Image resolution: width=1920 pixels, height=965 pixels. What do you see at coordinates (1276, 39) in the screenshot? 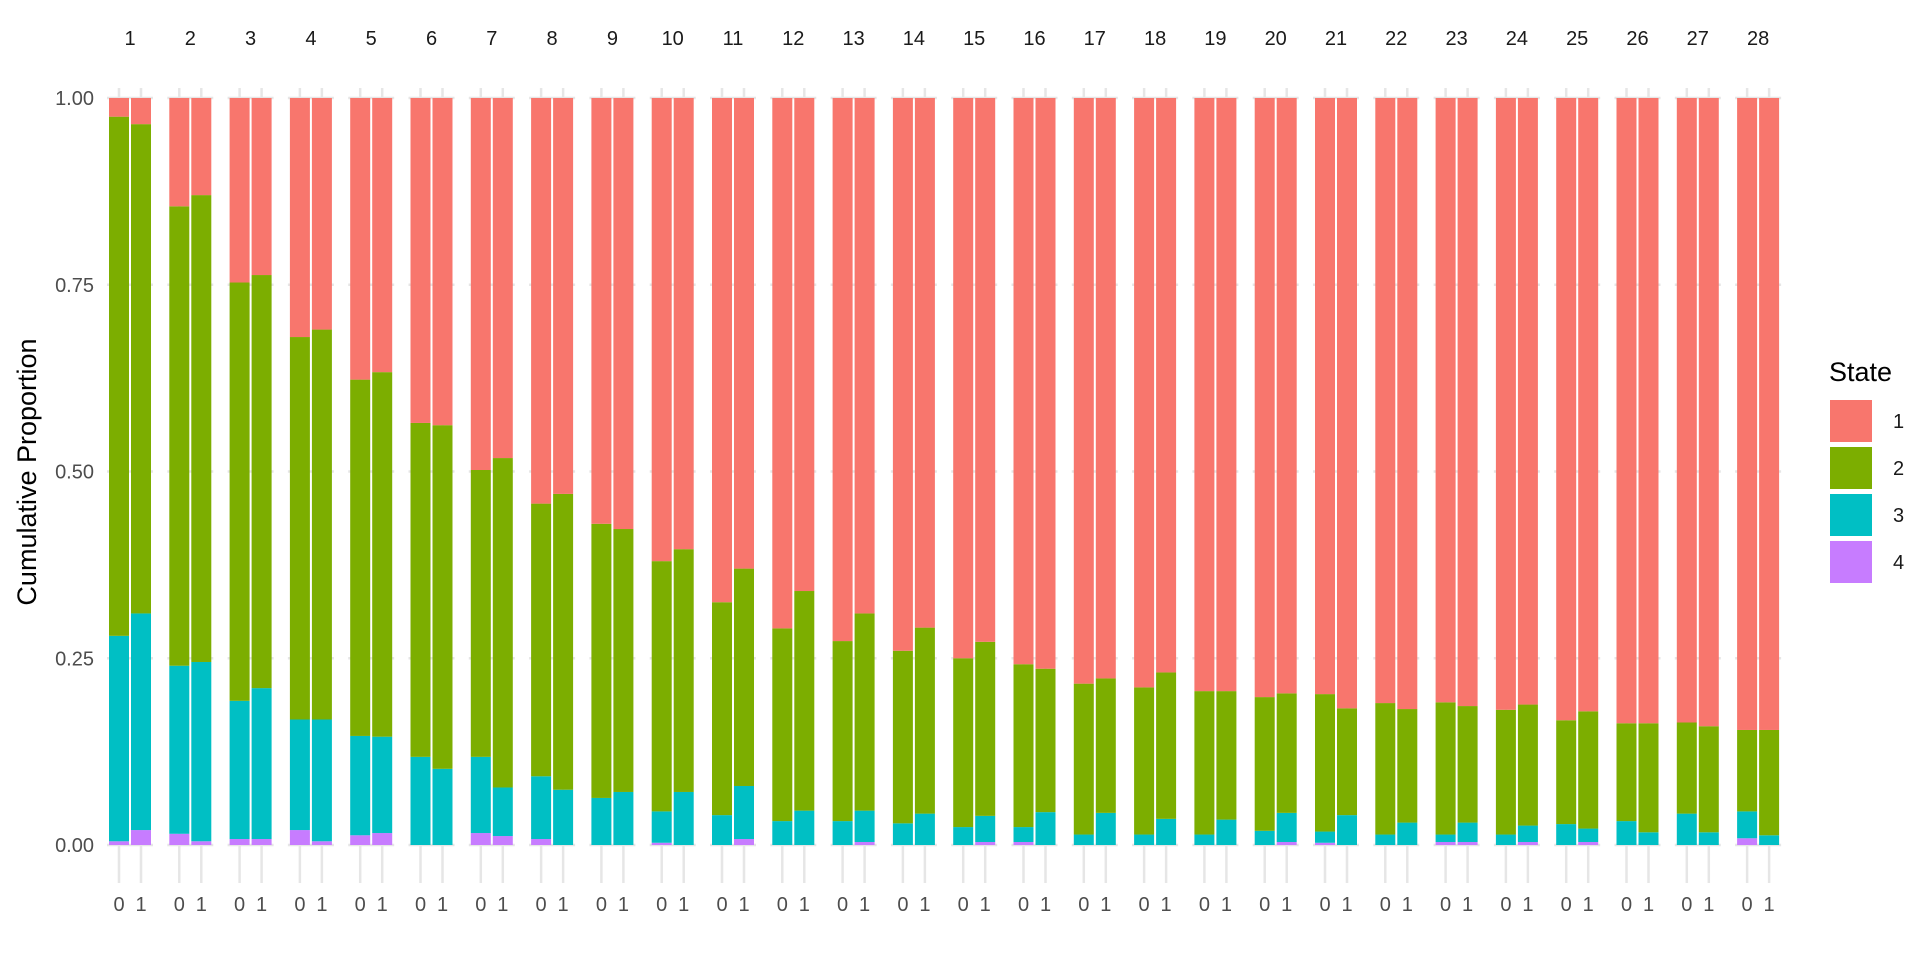
I see `panel-label: 20` at bounding box center [1276, 39].